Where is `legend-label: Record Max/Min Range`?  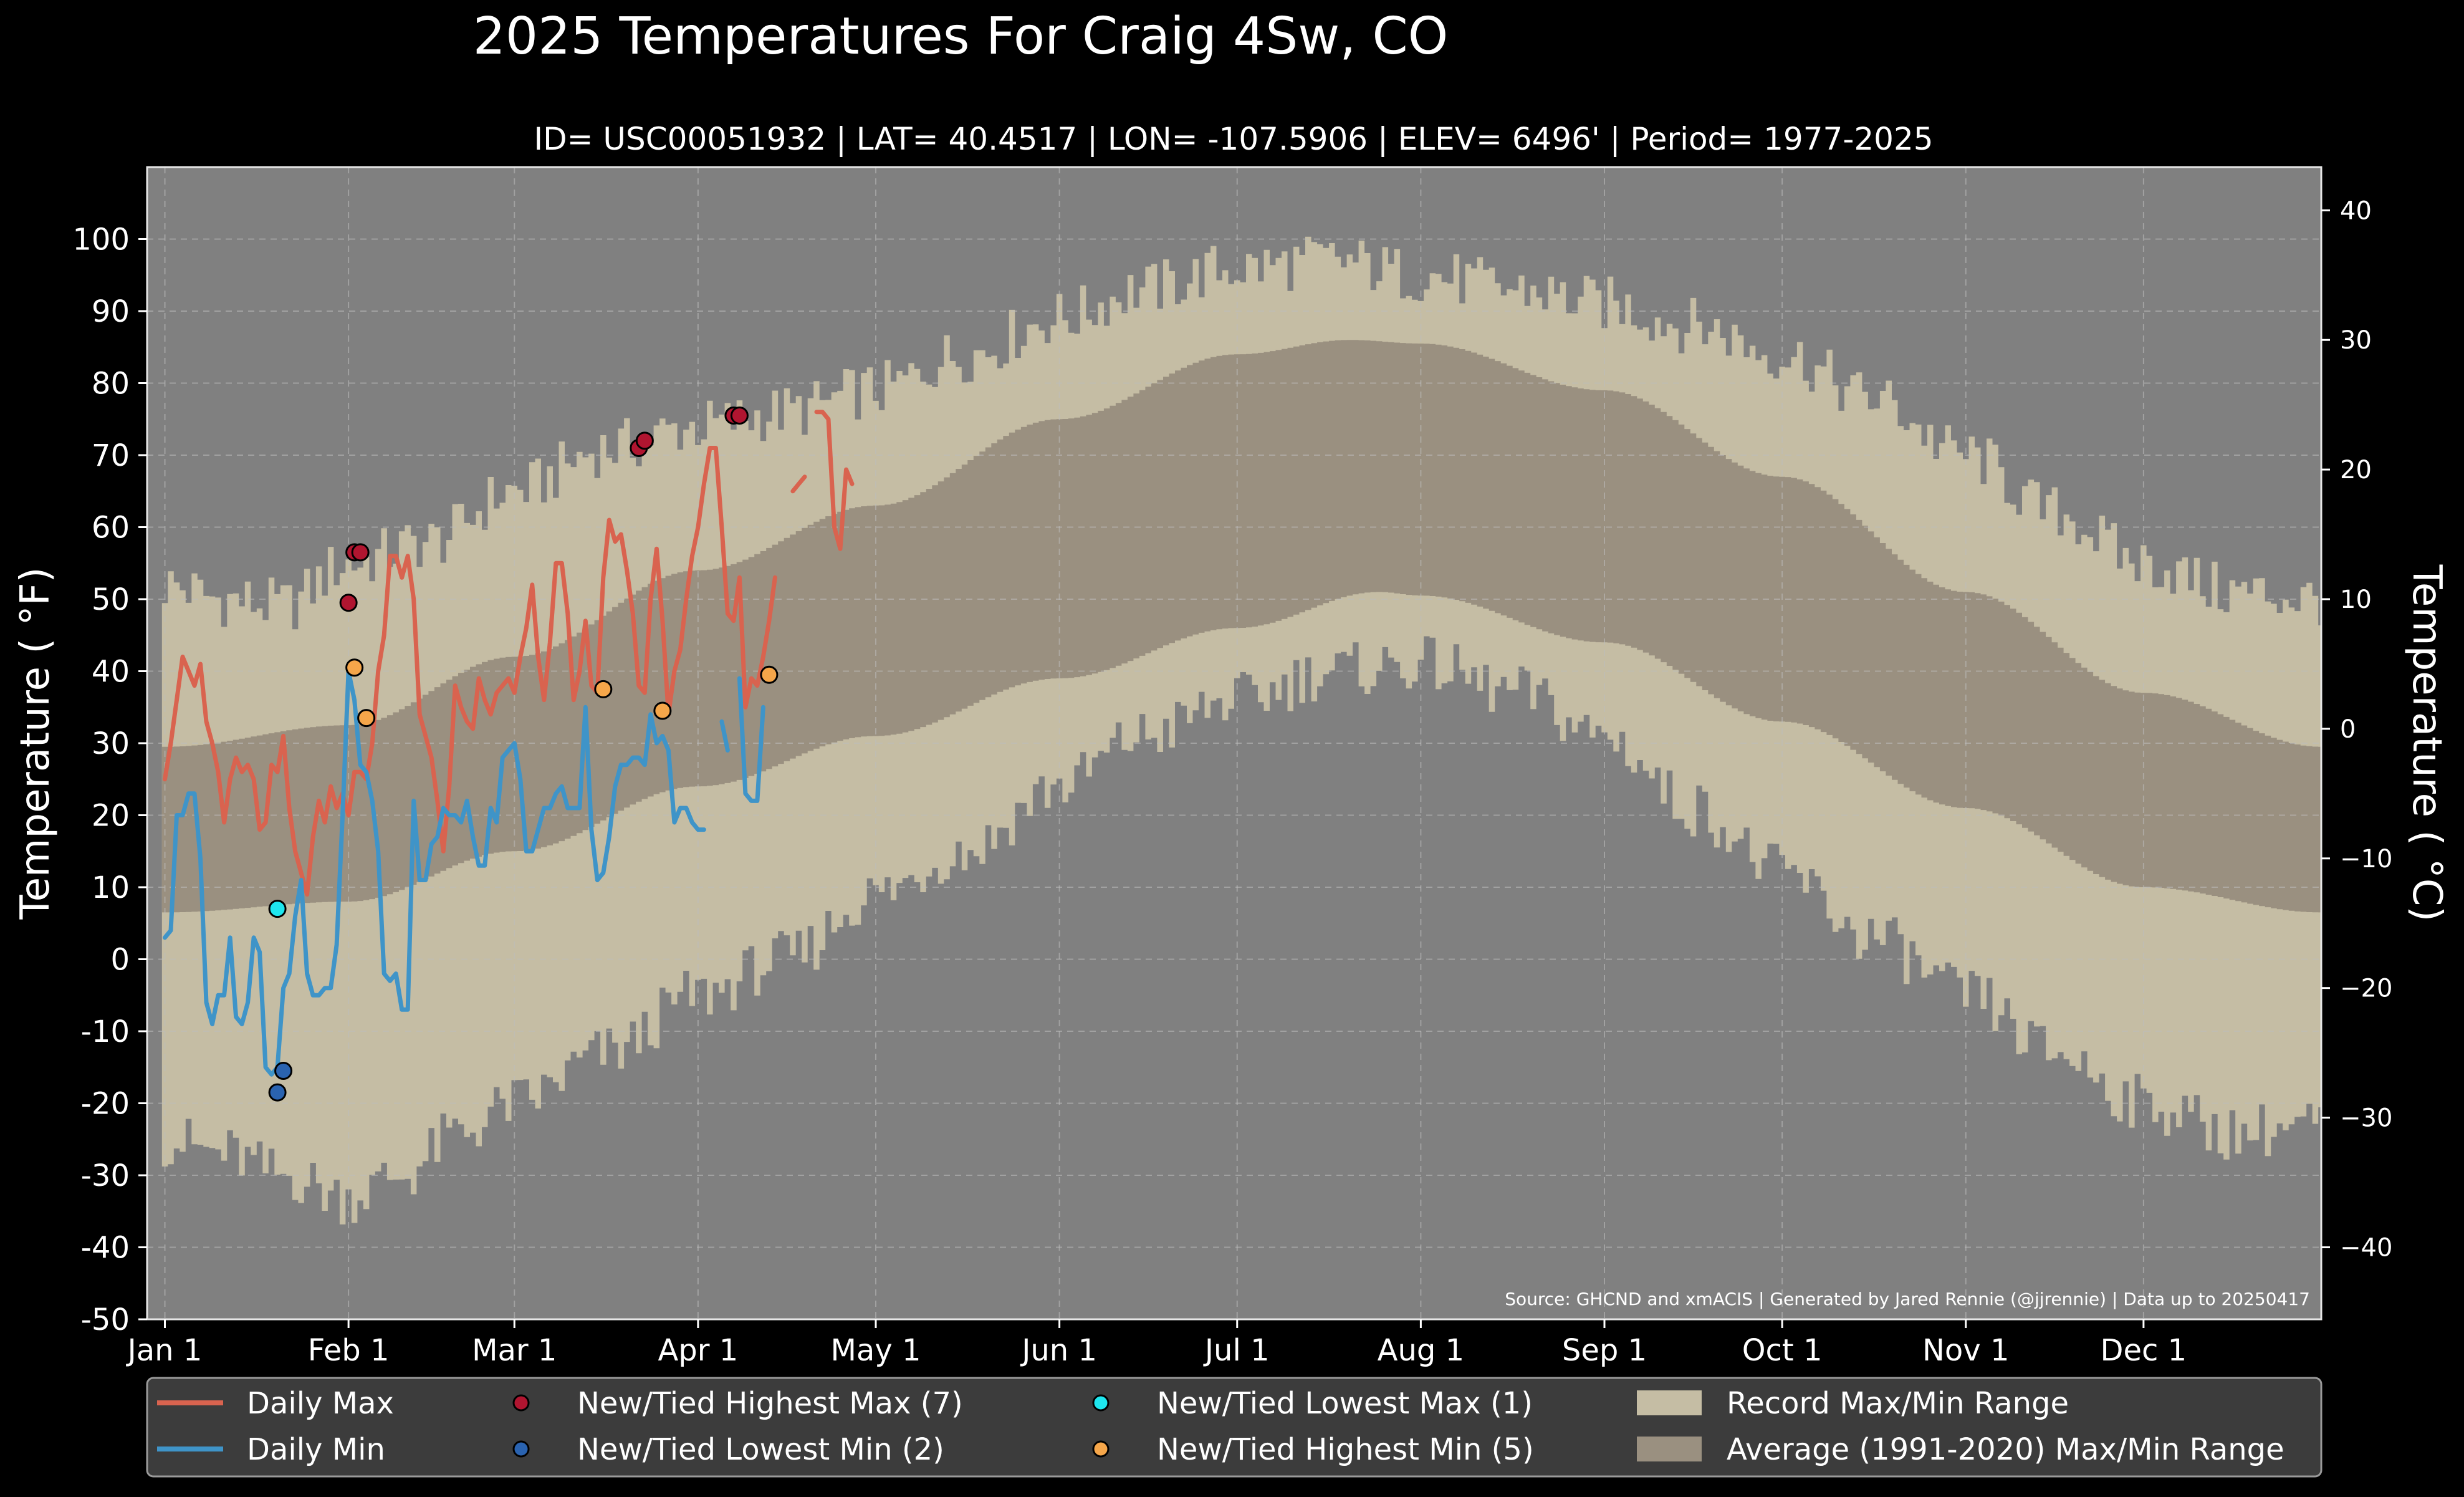
legend-label: Record Max/Min Range is located at coordinates (1898, 1403).